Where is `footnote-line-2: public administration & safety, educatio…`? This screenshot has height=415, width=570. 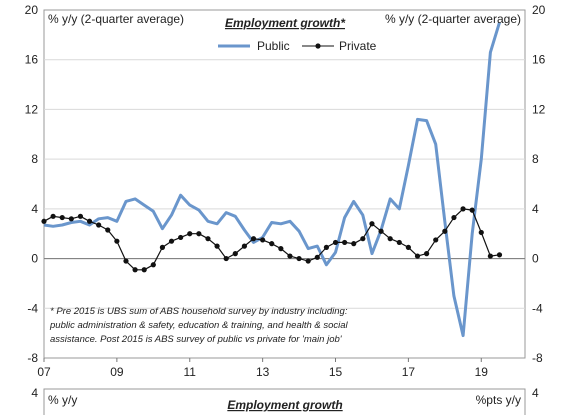 footnote-line-2: public administration & safety, educatio… is located at coordinates (199, 325).